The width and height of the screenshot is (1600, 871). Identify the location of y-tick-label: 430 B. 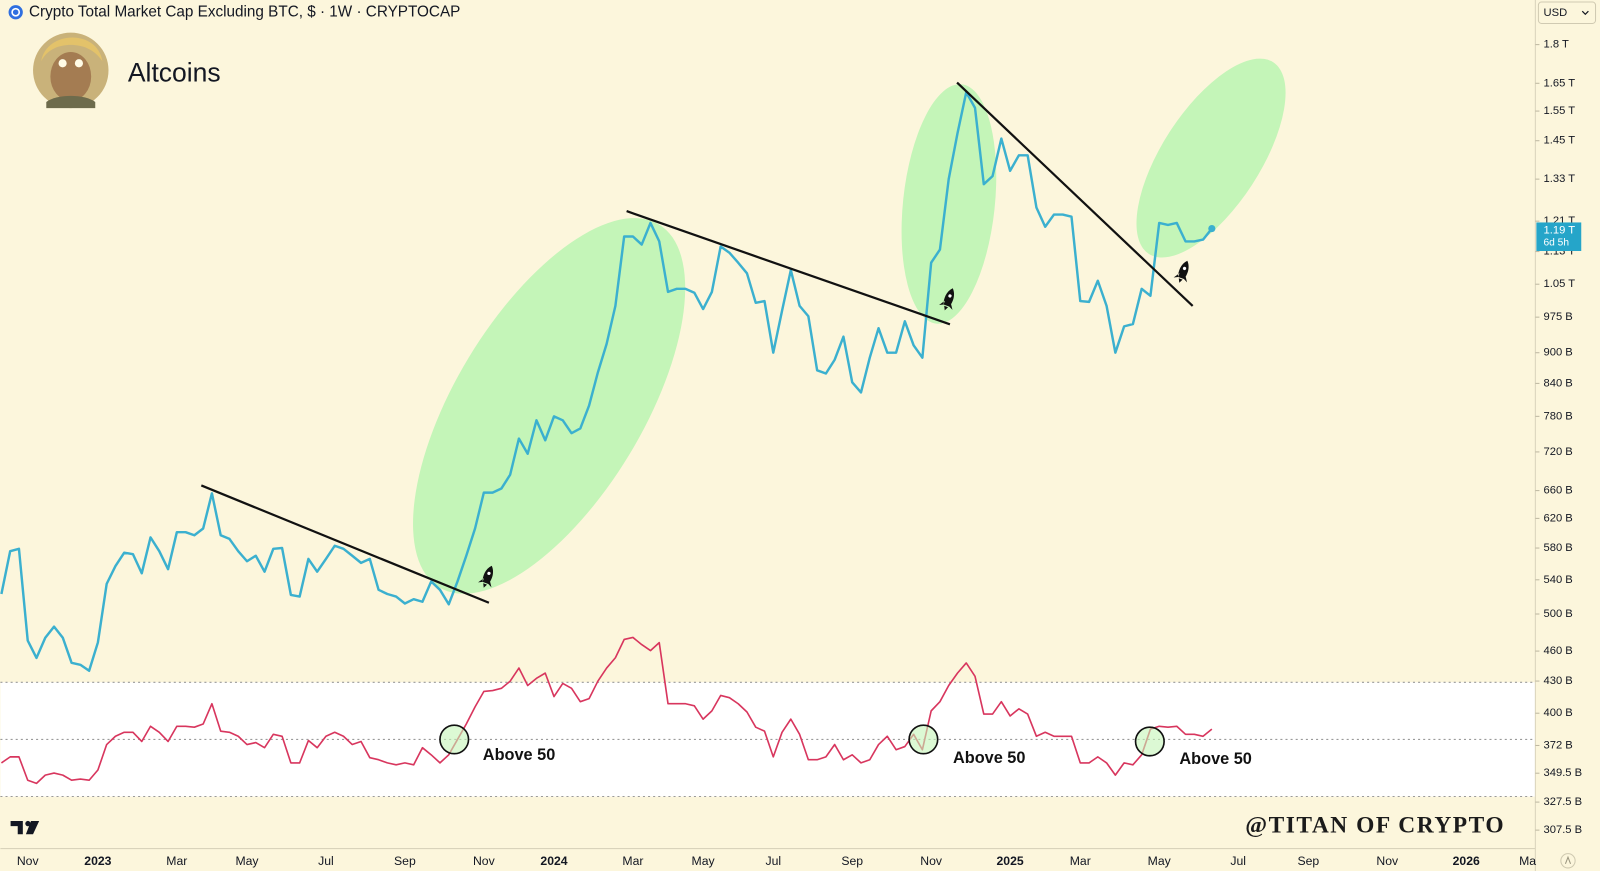
(1558, 681).